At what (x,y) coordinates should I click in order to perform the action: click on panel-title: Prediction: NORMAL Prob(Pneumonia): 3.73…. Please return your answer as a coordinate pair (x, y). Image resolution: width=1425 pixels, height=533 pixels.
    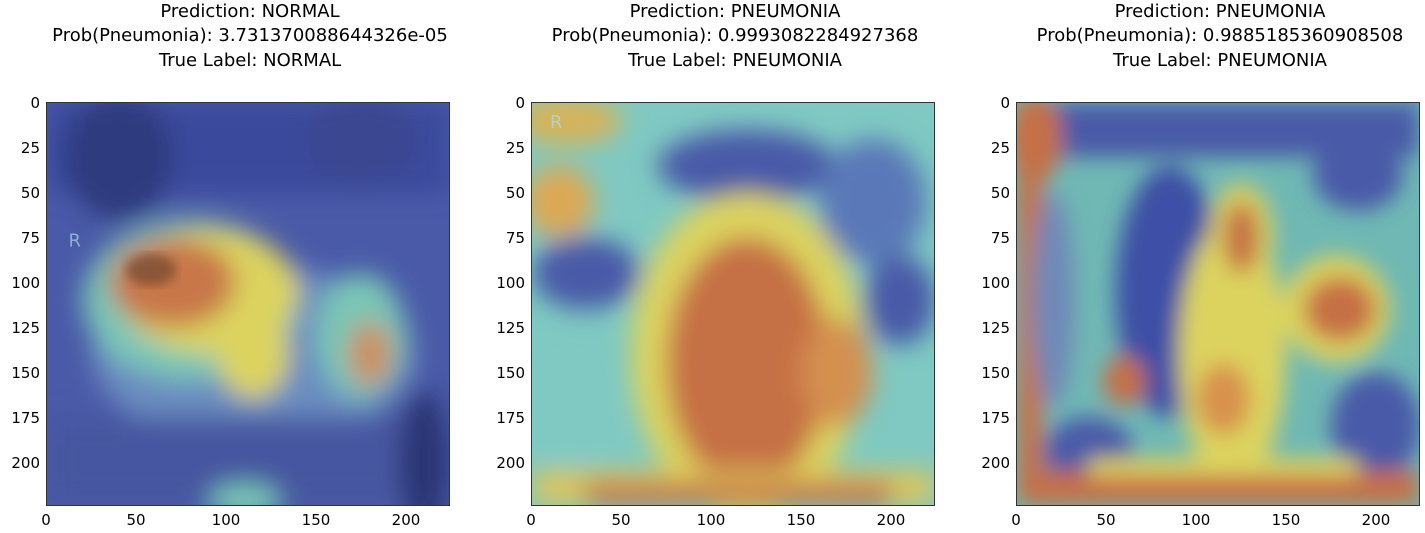
    Looking at the image, I should click on (250, 36).